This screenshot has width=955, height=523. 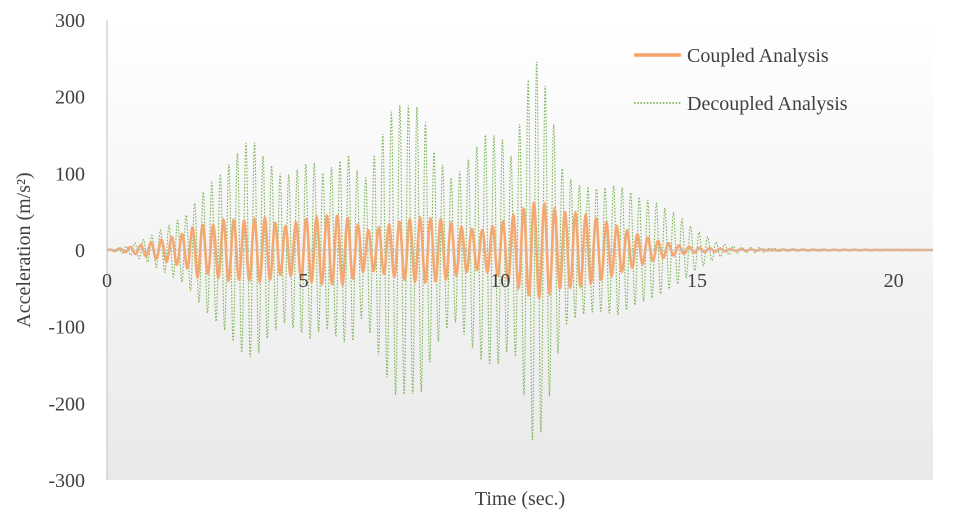 What do you see at coordinates (66, 328) in the screenshot?
I see `y-tick-label: -100` at bounding box center [66, 328].